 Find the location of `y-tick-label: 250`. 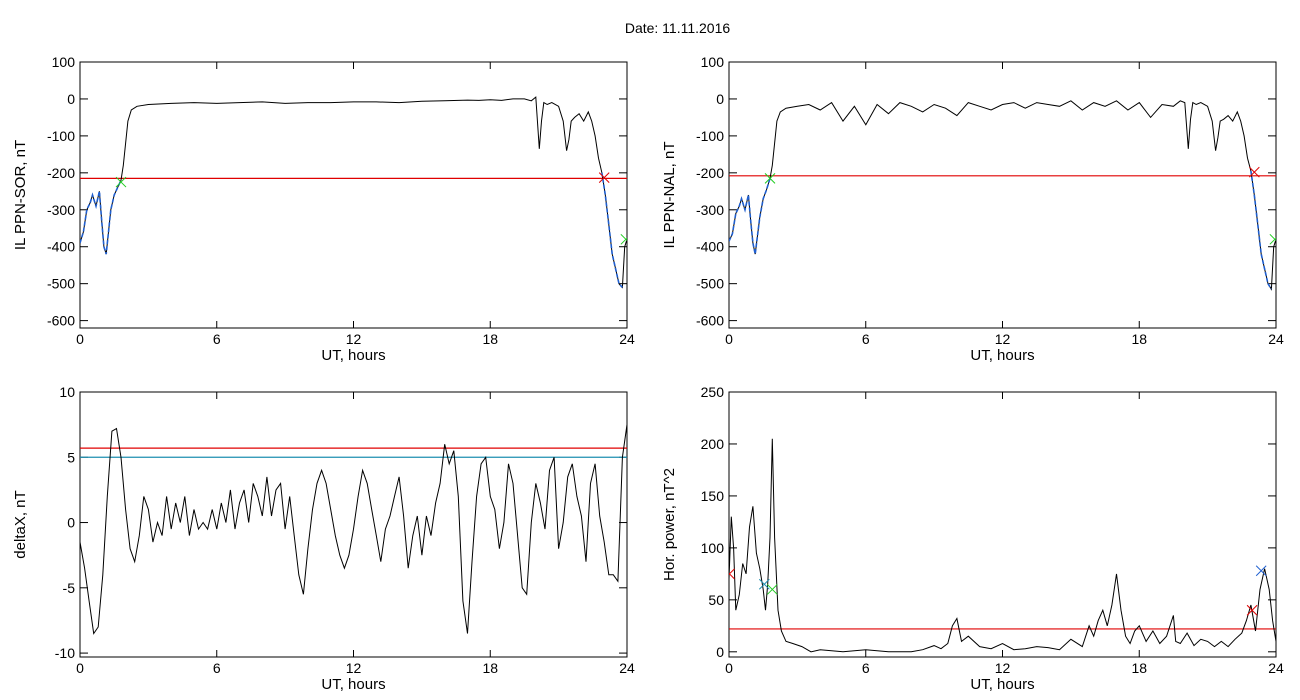

y-tick-label: 250 is located at coordinates (713, 392).